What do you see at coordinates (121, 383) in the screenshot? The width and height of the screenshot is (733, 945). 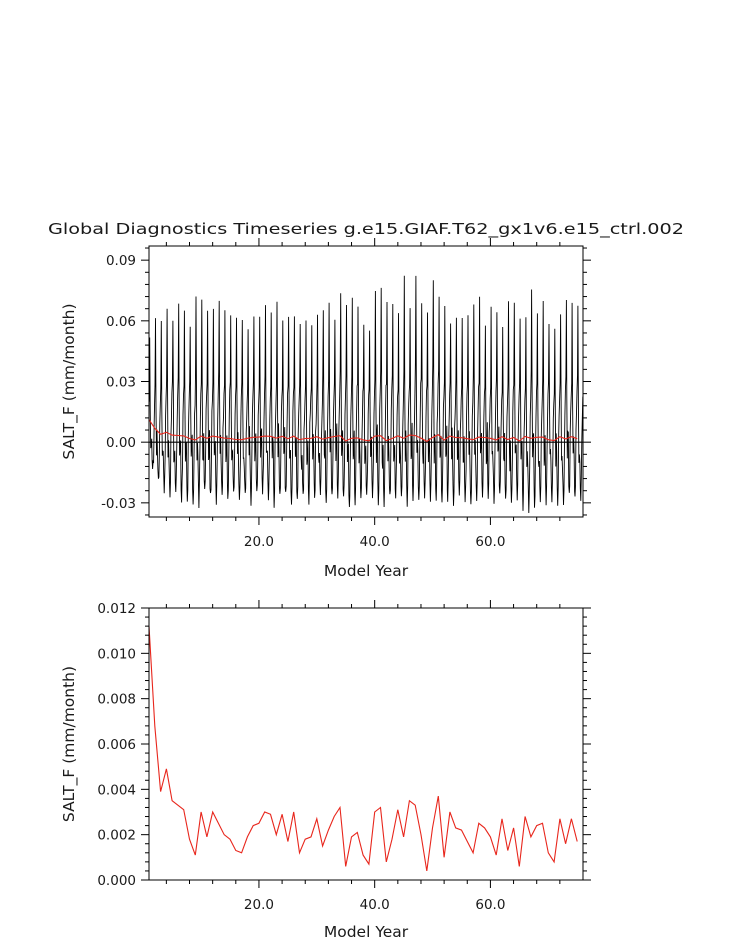 I see `top-ytick-label: 0.03` at bounding box center [121, 383].